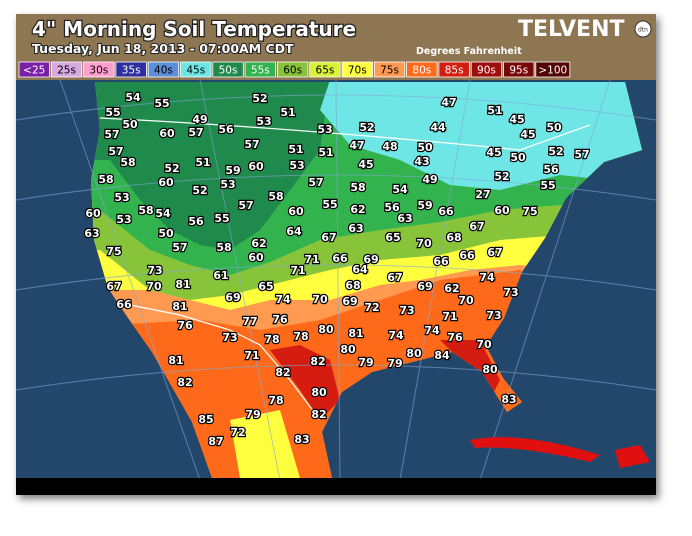 This screenshot has width=692, height=536. Describe the element at coordinates (392, 237) in the screenshot. I see `station-value: 65` at that location.